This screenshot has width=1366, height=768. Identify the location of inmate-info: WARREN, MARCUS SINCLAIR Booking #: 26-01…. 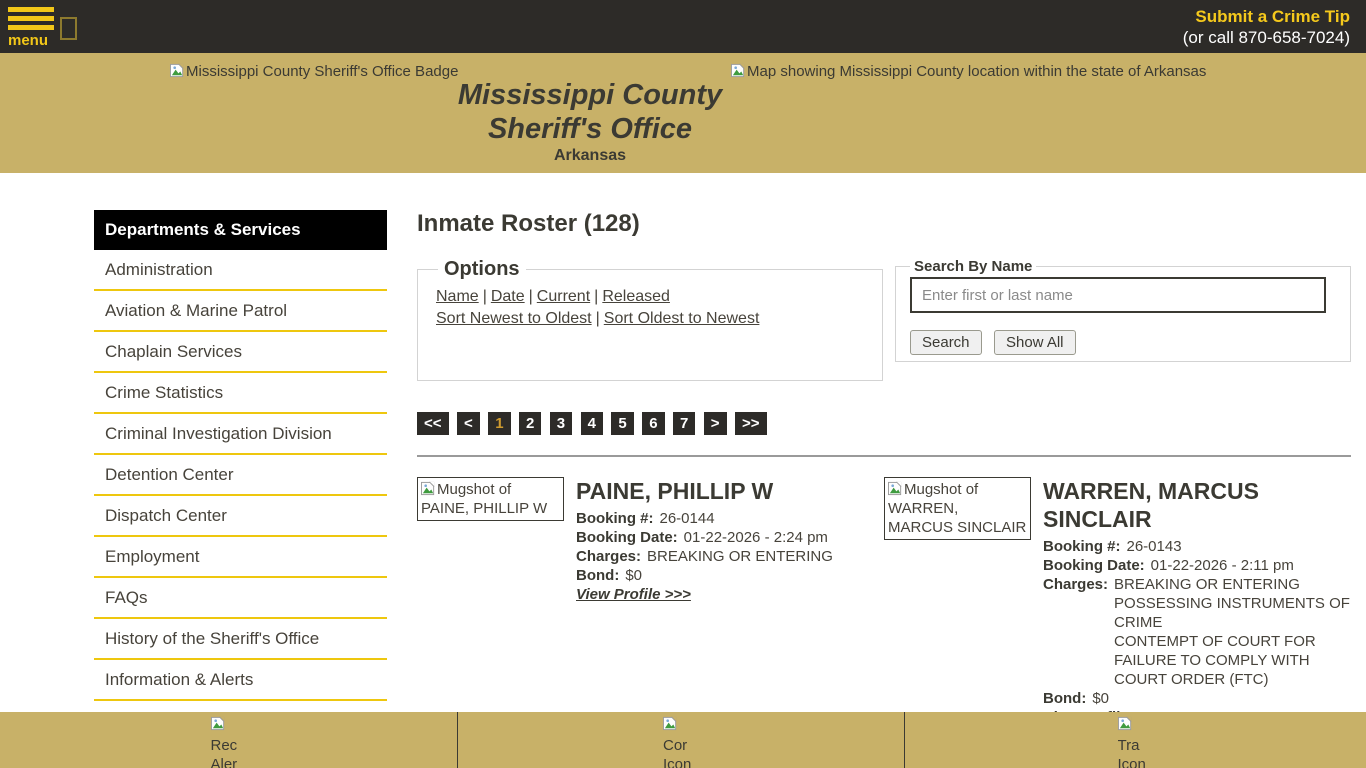
(1197, 602).